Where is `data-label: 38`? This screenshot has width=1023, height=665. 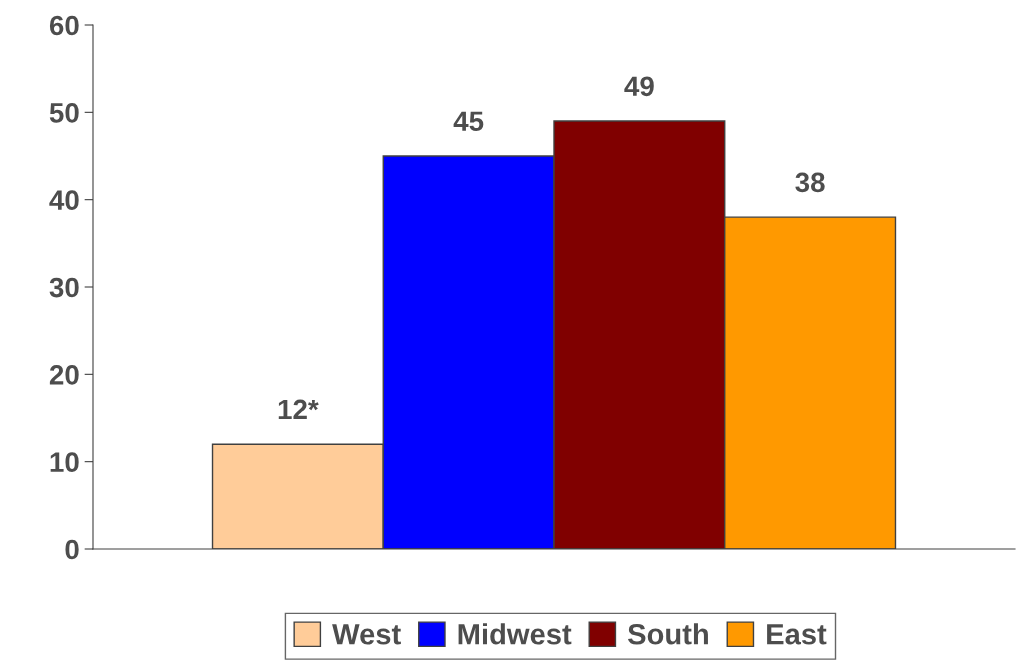
data-label: 38 is located at coordinates (810, 182).